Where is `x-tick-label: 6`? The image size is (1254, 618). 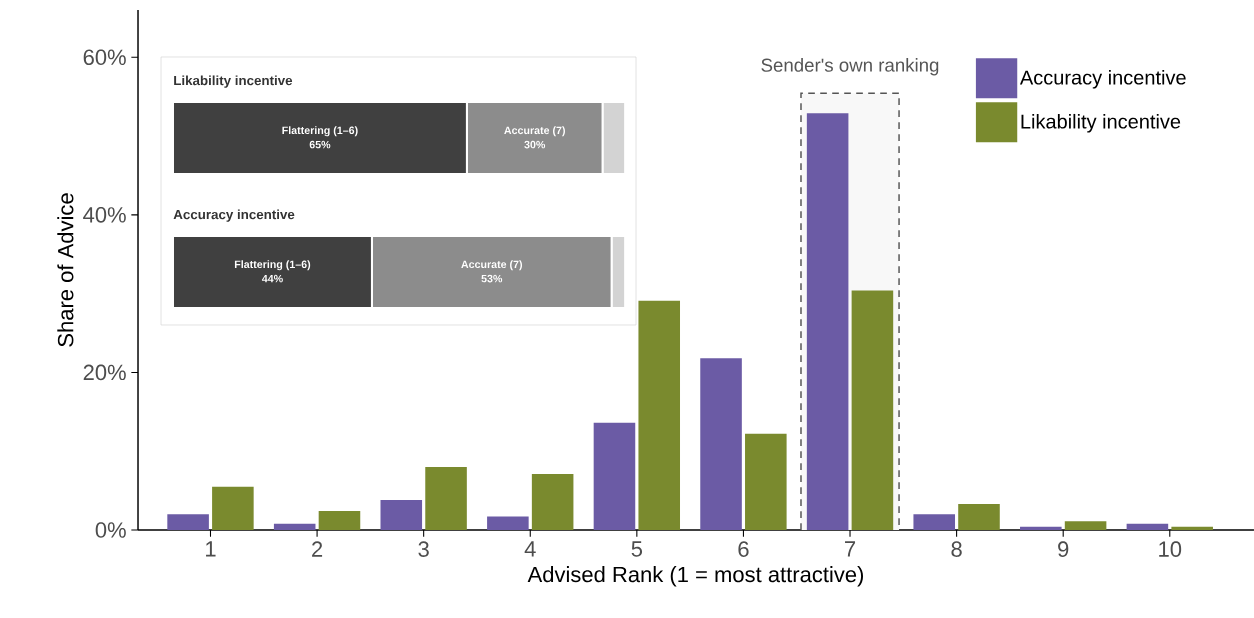 x-tick-label: 6 is located at coordinates (743, 549).